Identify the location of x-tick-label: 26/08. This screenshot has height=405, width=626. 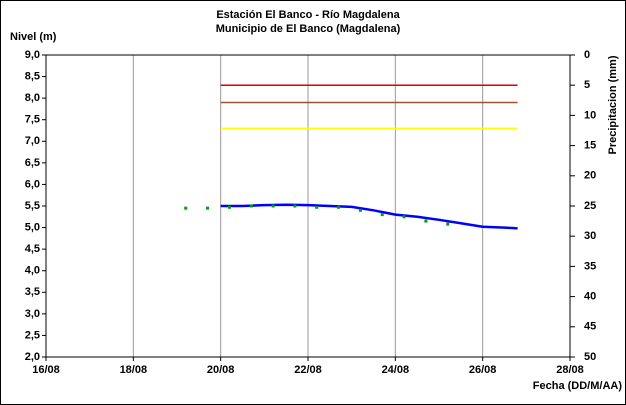
(483, 370).